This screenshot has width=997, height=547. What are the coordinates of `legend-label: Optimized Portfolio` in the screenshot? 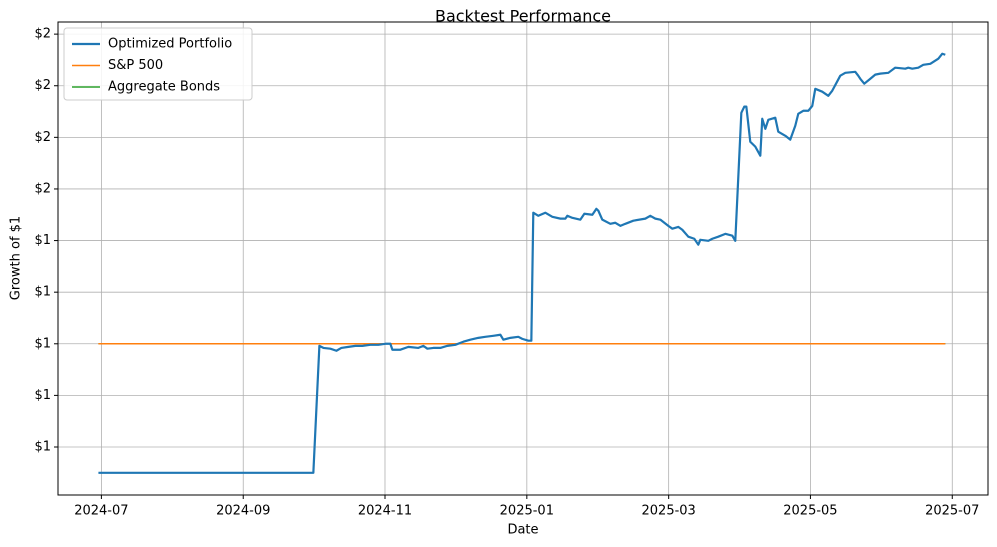 It's located at (170, 44).